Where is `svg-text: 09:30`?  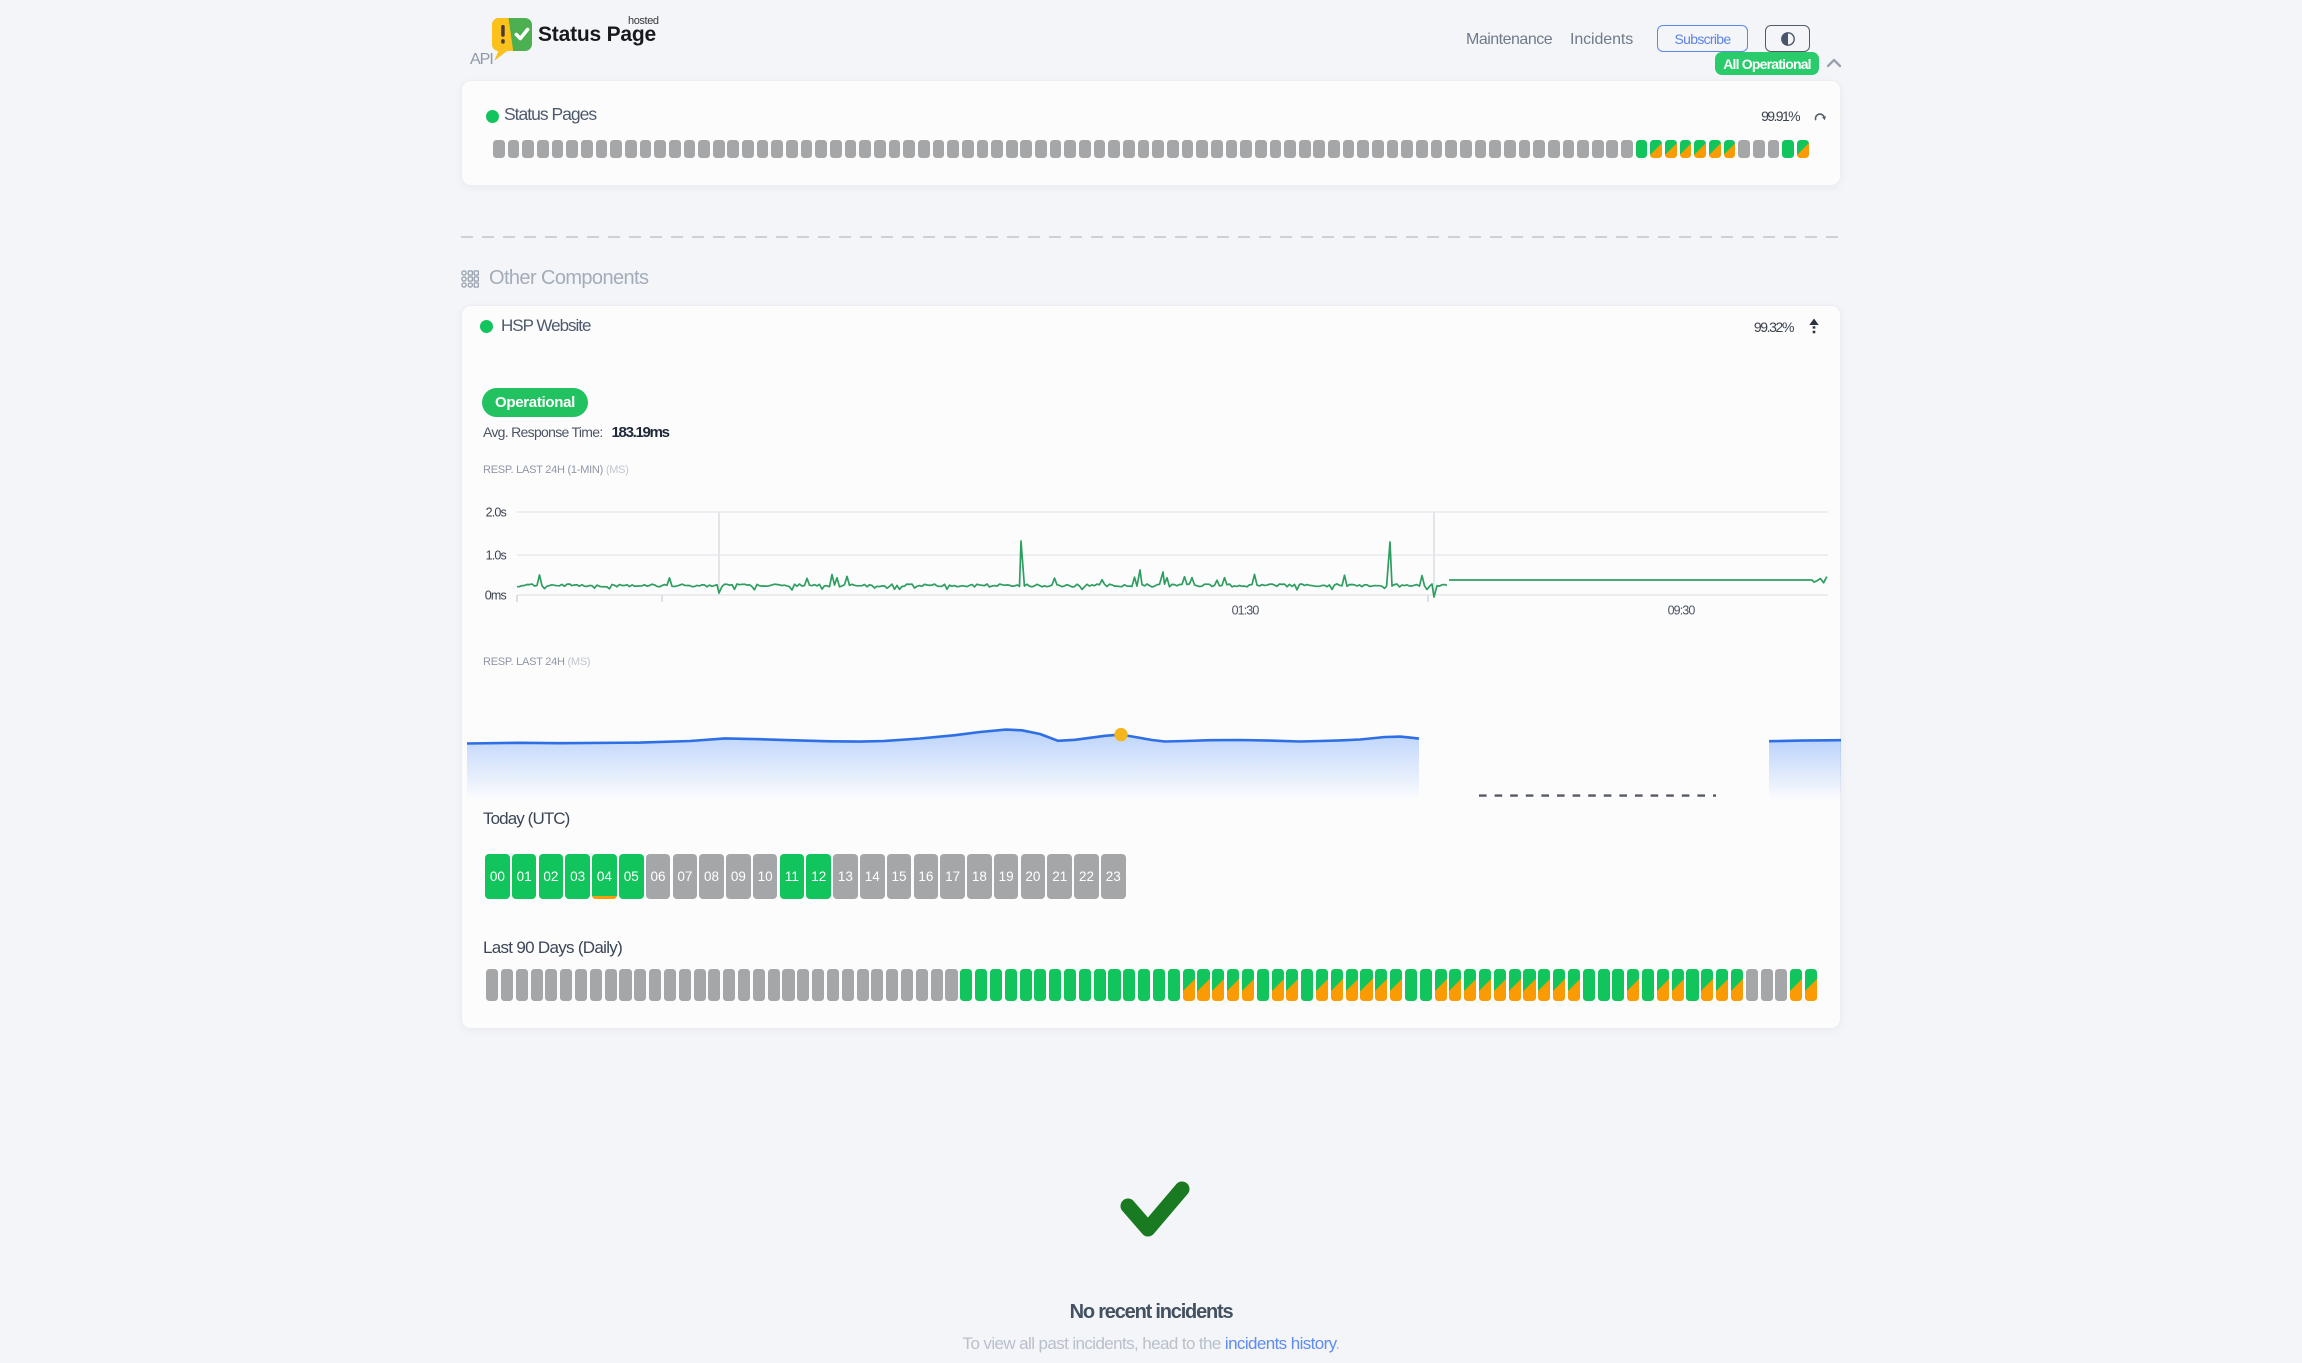 svg-text: 09:30 is located at coordinates (1682, 611).